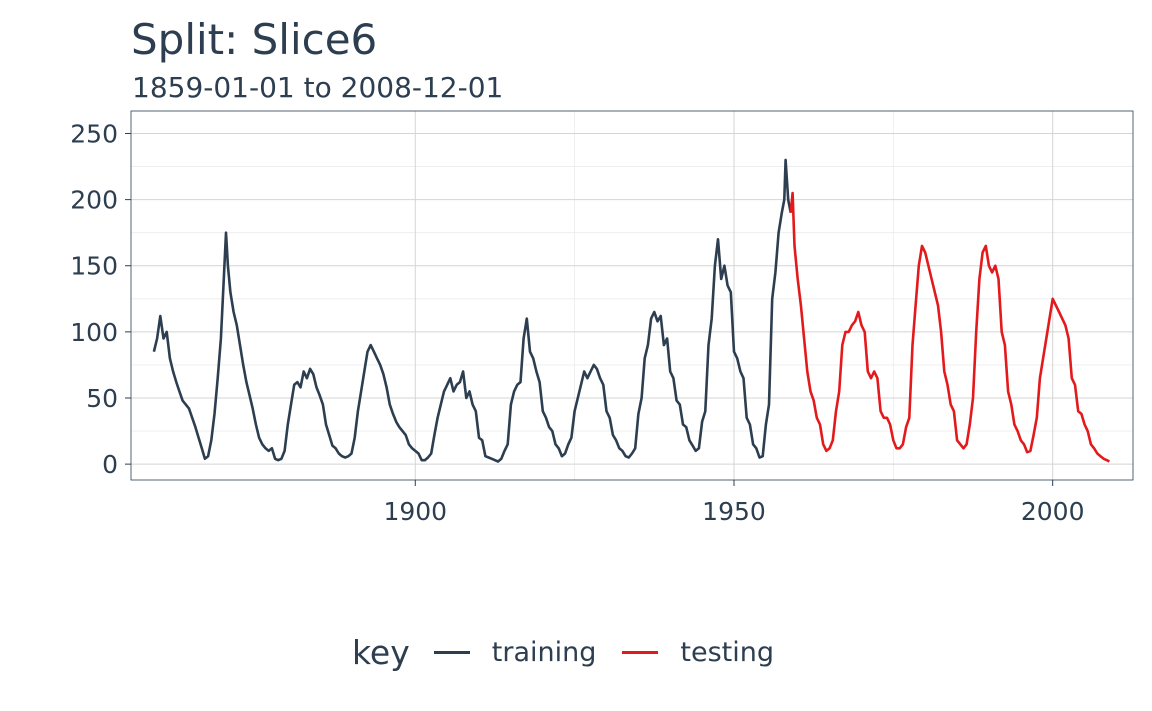 This screenshot has height=711, width=1152. What do you see at coordinates (254, 39) in the screenshot?
I see `chart-title: Split: Slice6` at bounding box center [254, 39].